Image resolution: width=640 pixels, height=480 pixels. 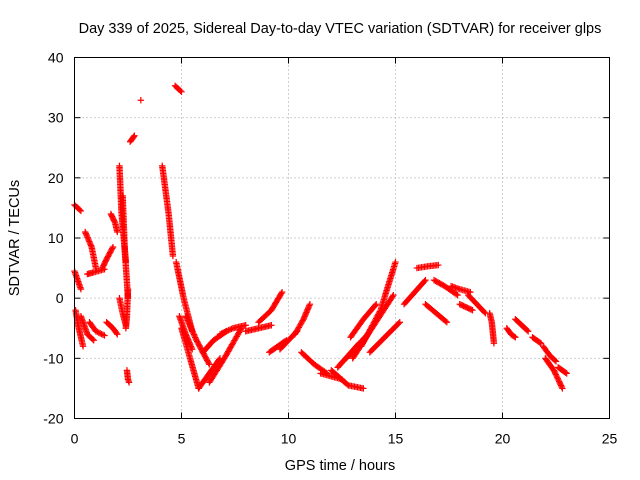 What do you see at coordinates (56, 118) in the screenshot?
I see `y-tick-label: 30` at bounding box center [56, 118].